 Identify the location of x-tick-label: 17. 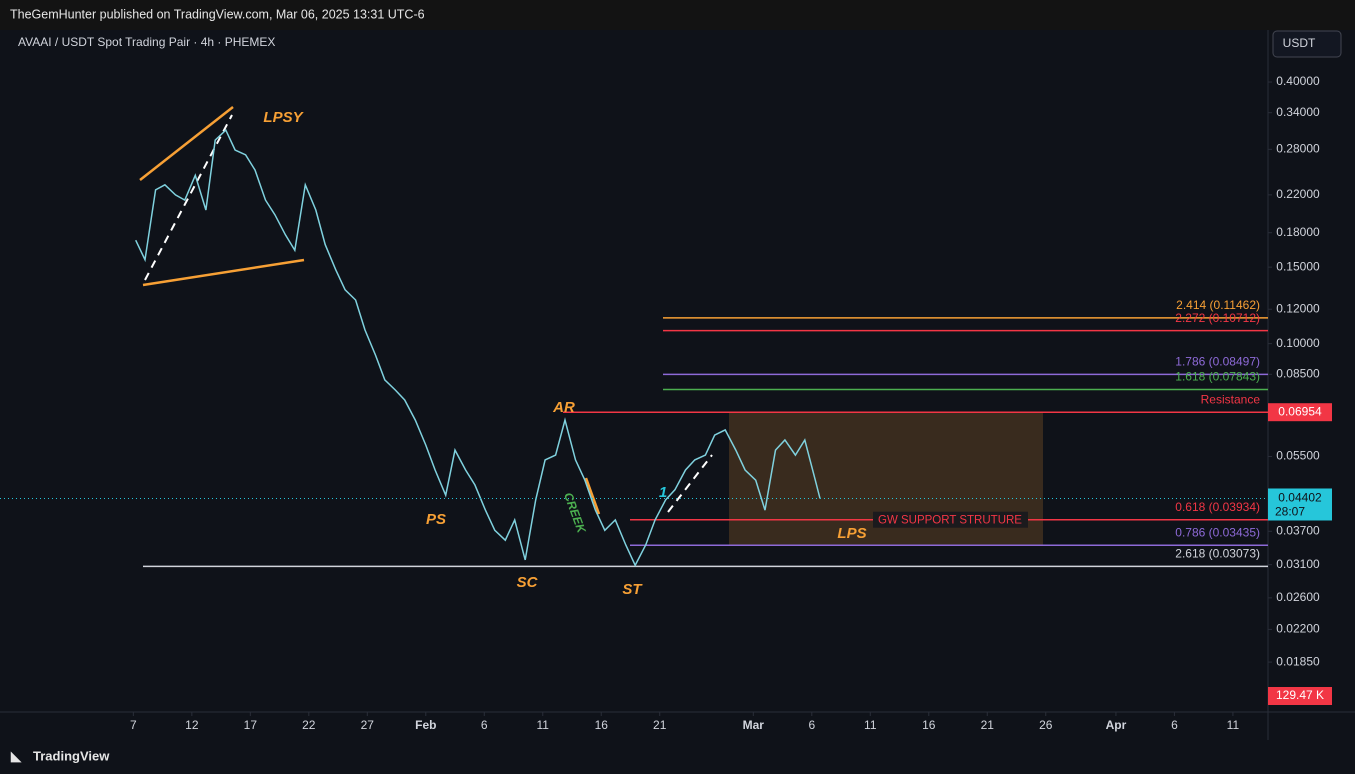
(251, 725).